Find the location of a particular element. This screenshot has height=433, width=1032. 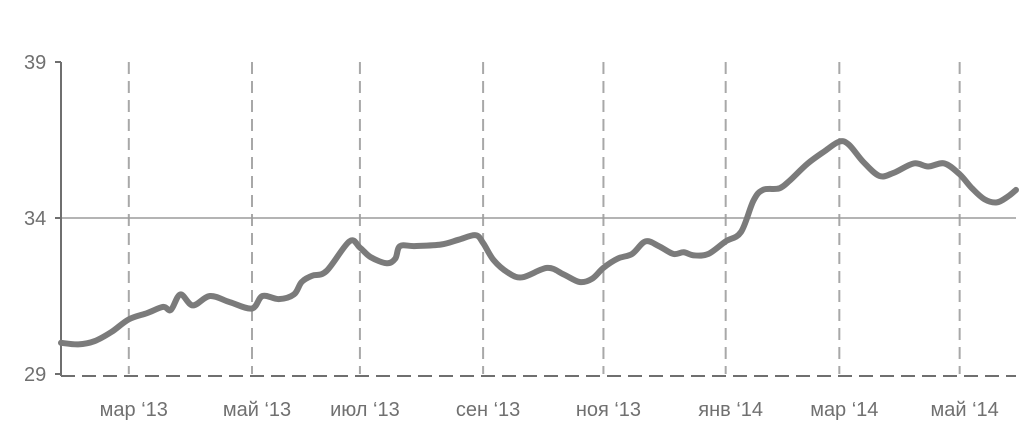

x-tick-label-0: мар ‘13 is located at coordinates (134, 410).